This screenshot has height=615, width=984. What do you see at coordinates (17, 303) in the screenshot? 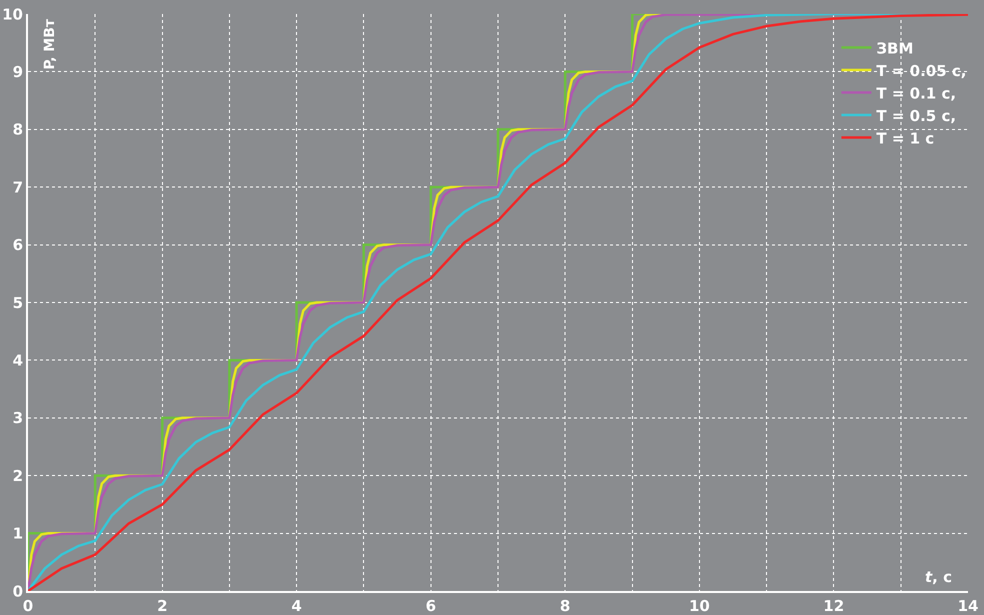
I see `y-tick-label: 5` at bounding box center [17, 303].